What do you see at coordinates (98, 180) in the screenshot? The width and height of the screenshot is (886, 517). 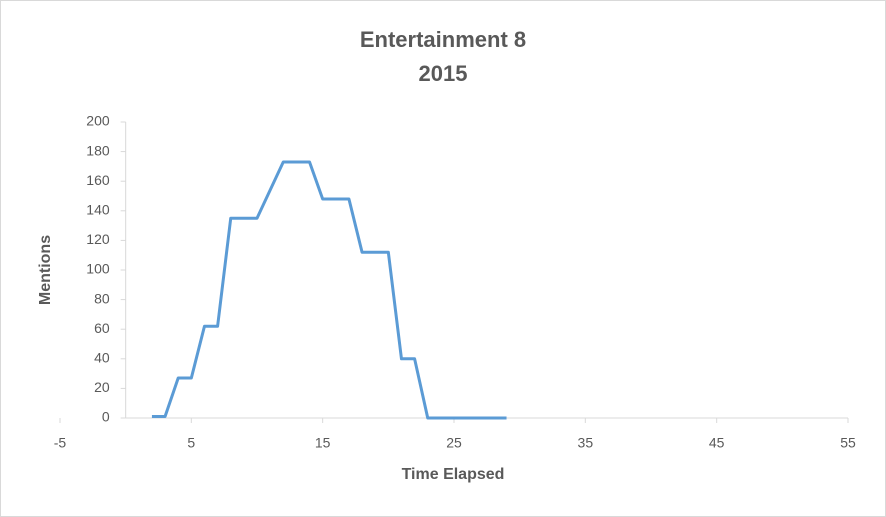 I see `y-tick-label: 160` at bounding box center [98, 180].